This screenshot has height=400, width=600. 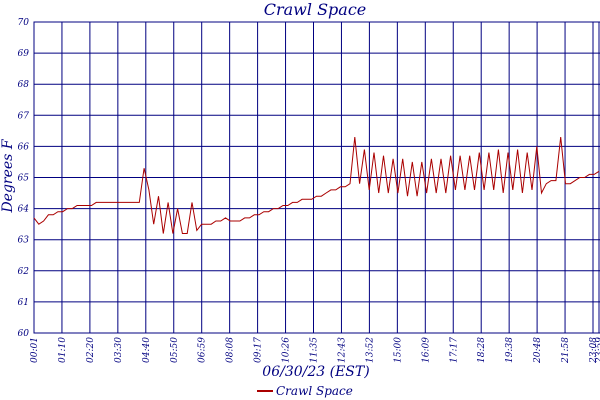 I want to click on legend-label: Crawl Space, so click(x=314, y=391).